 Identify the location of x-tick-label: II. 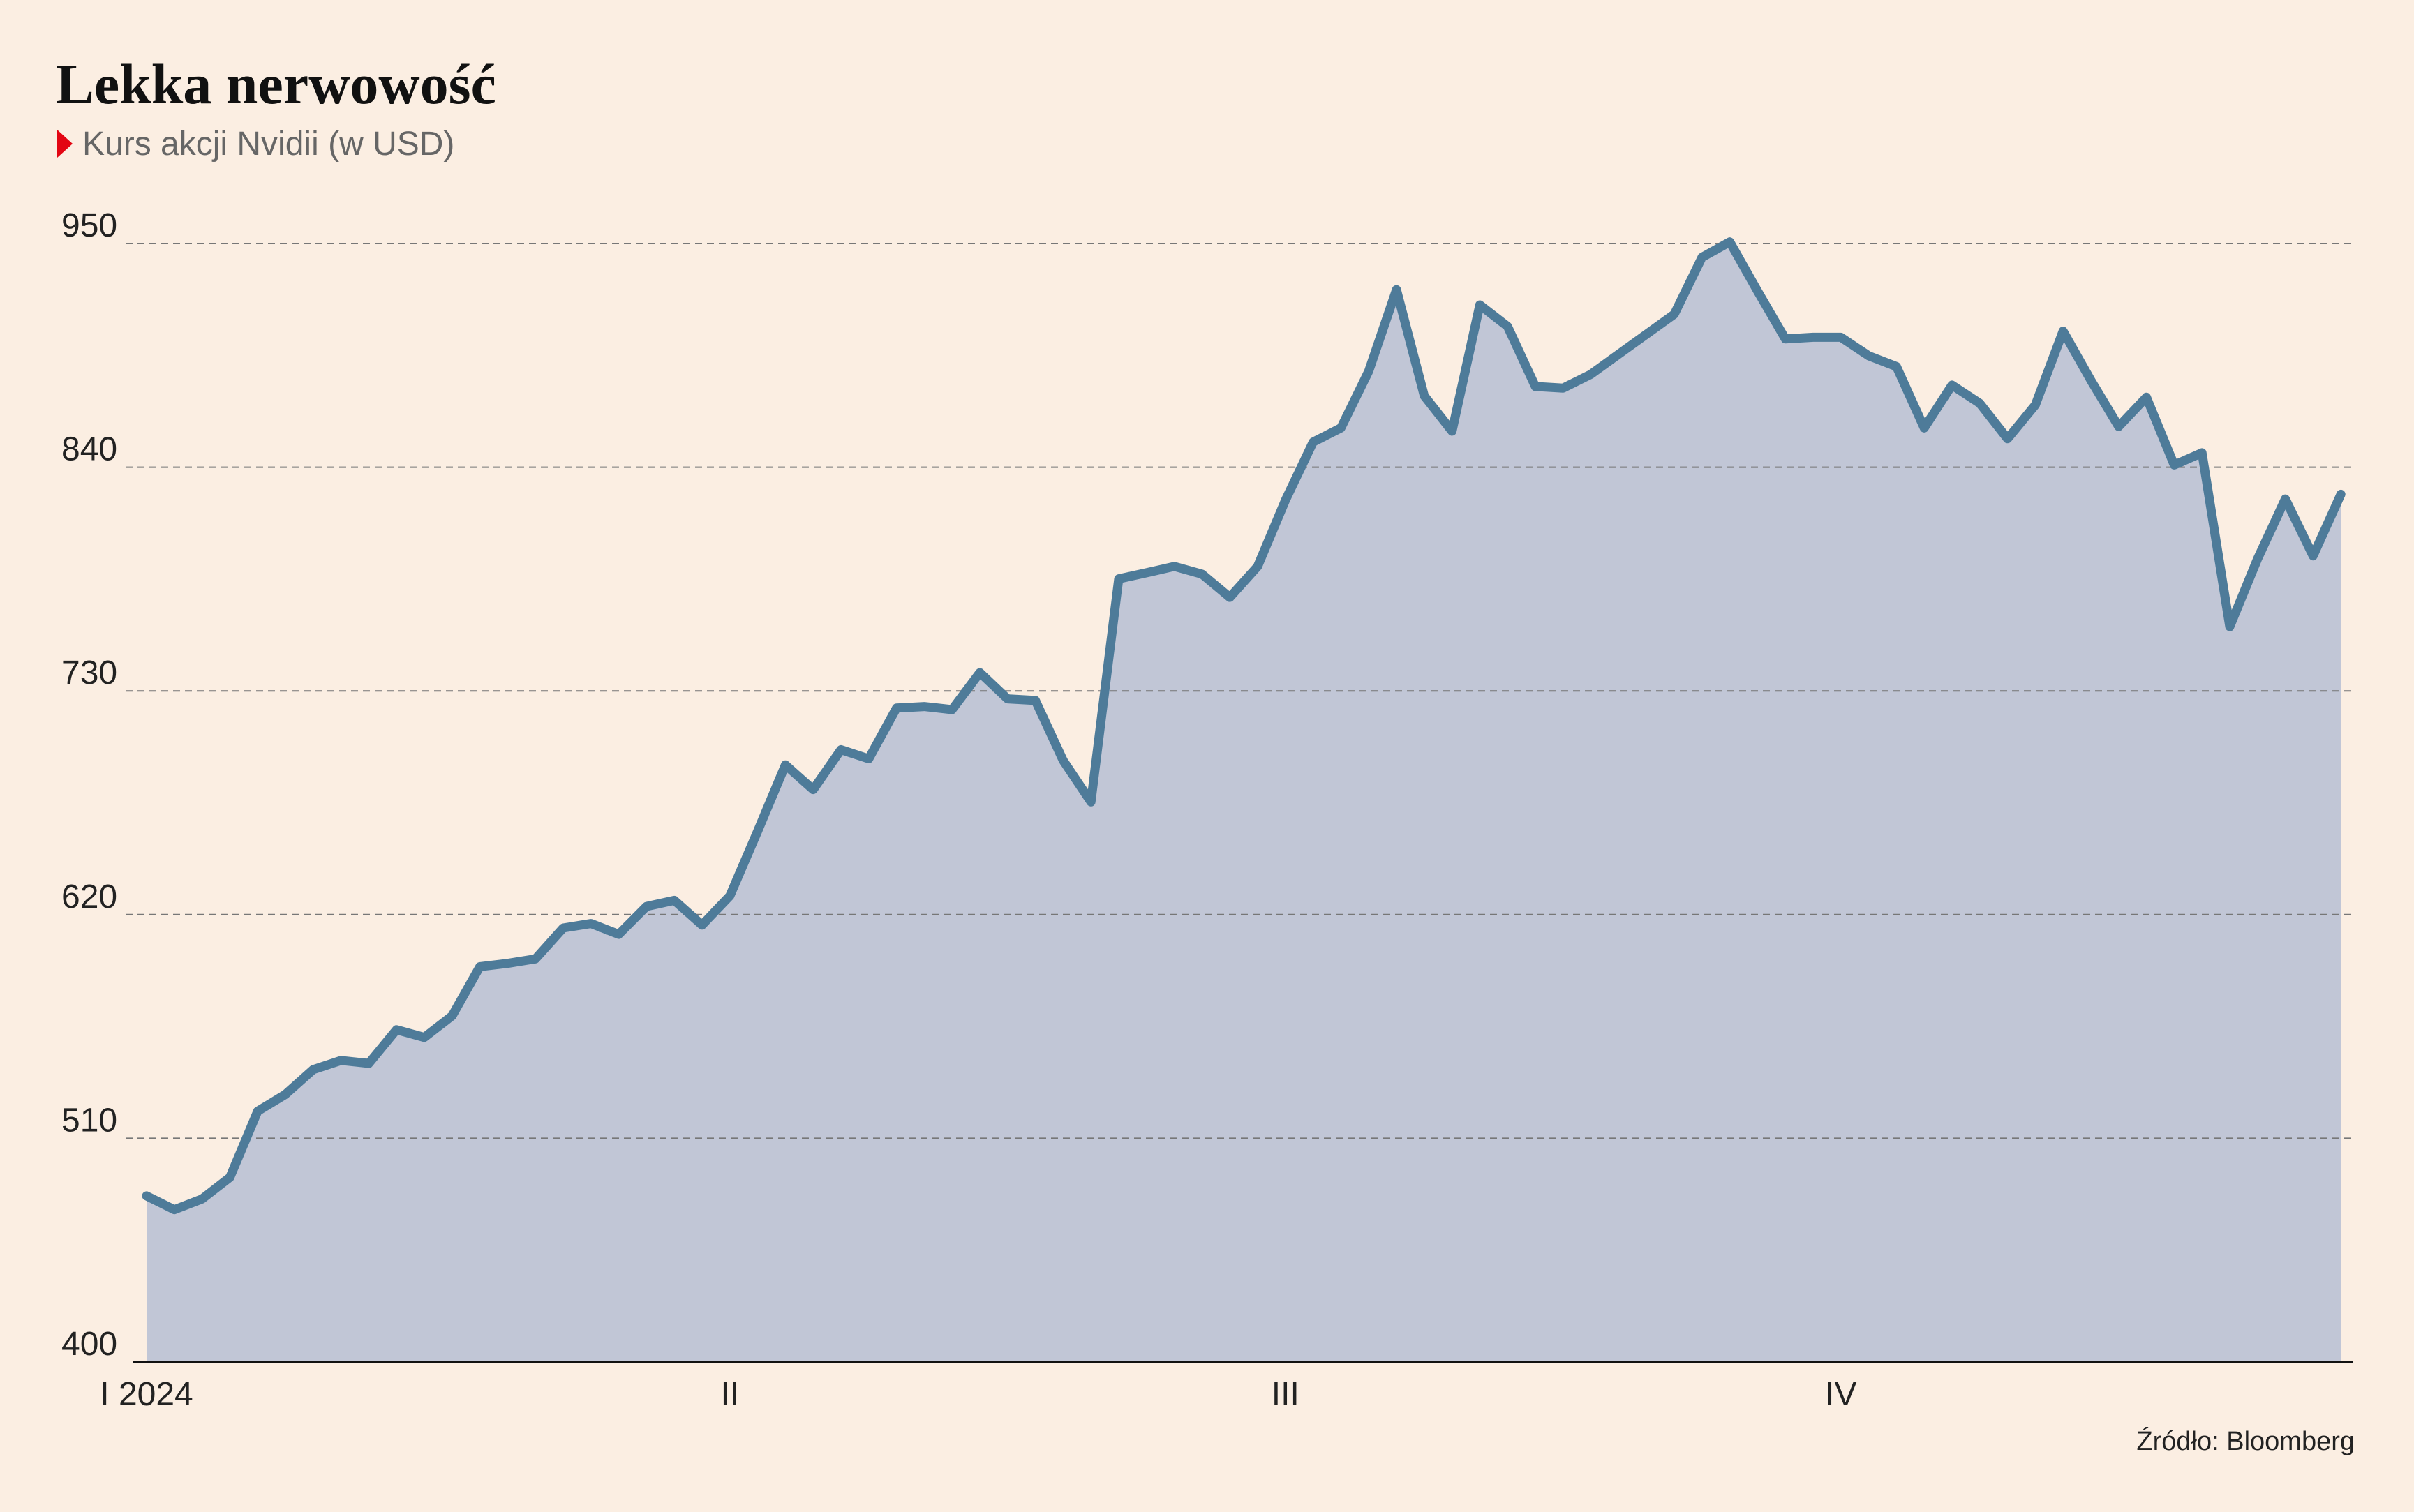
(729, 1394).